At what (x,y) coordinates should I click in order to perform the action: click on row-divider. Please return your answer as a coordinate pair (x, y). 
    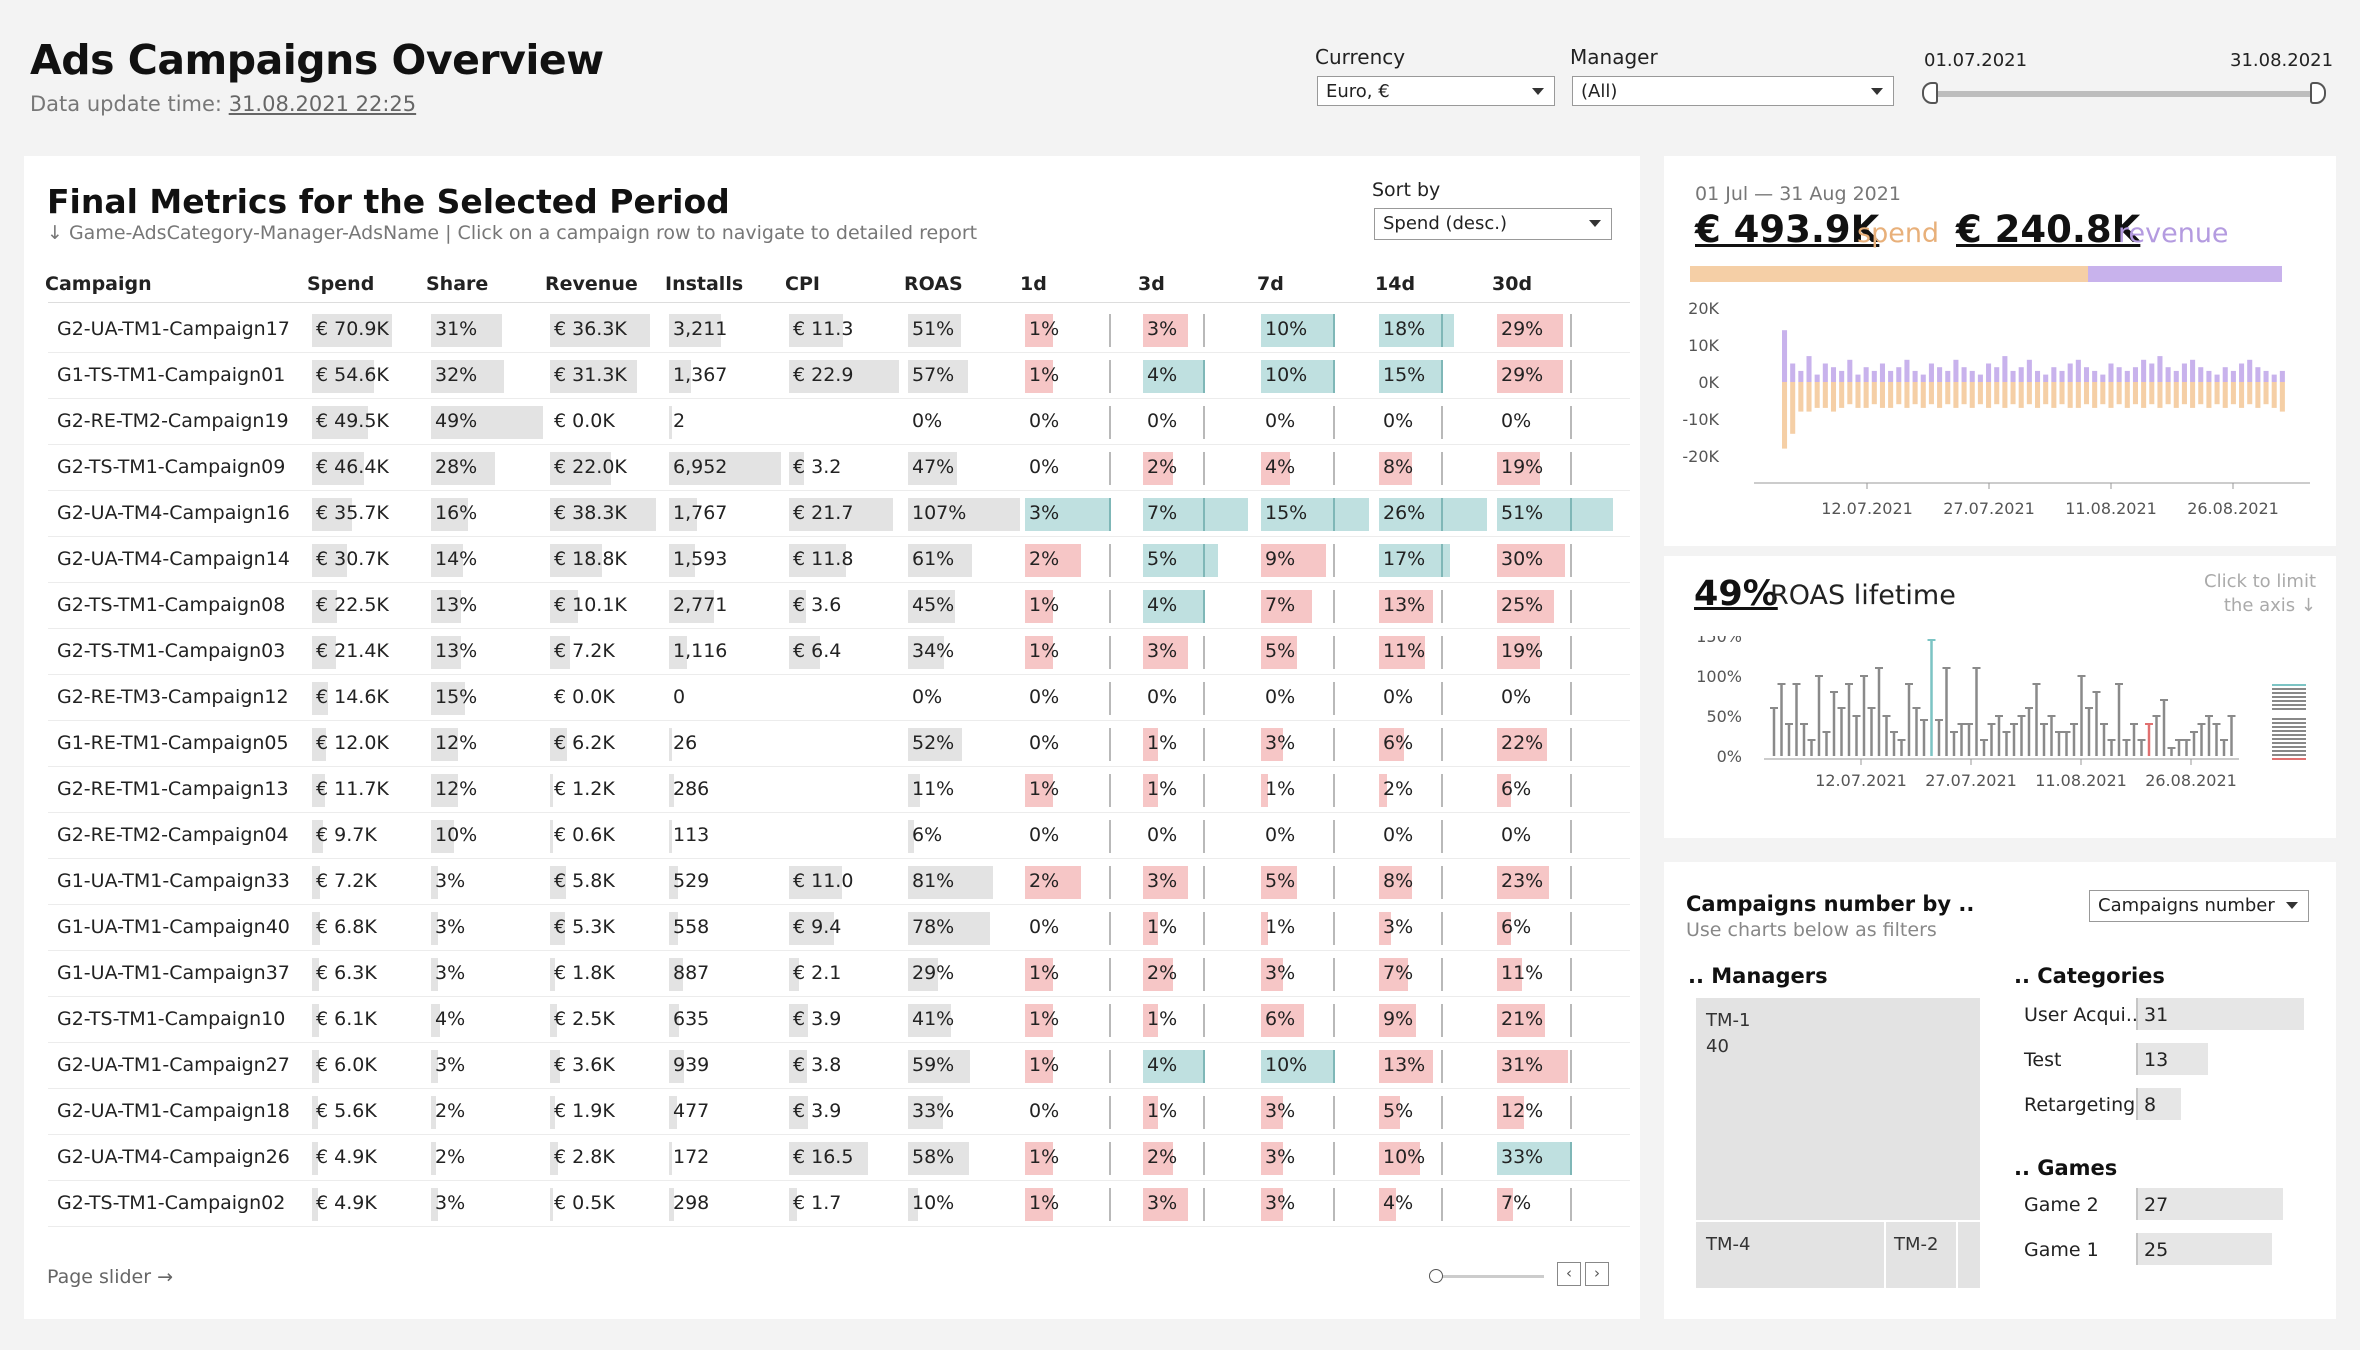
    Looking at the image, I should click on (839, 444).